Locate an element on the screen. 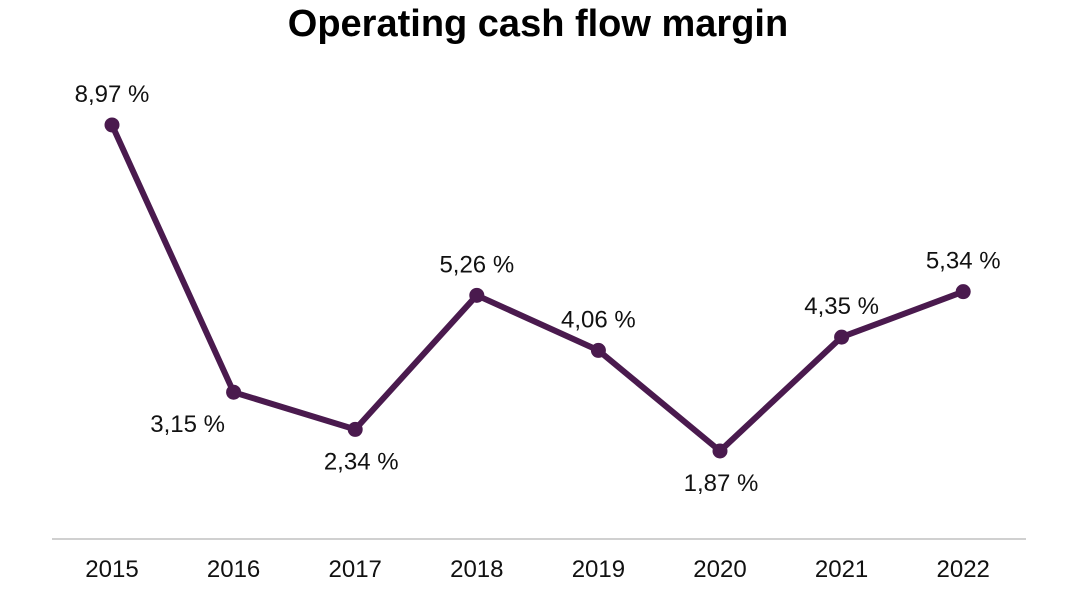 Image resolution: width=1080 pixels, height=591 pixels. data-point-2022 is located at coordinates (963, 292).